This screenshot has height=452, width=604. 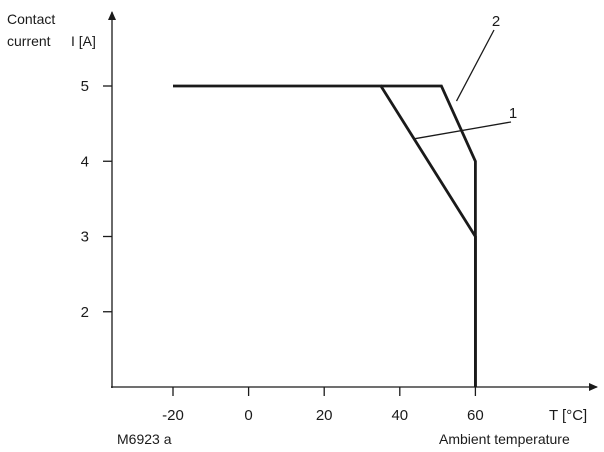 I want to click on y-tick-label: 4, so click(x=85, y=161).